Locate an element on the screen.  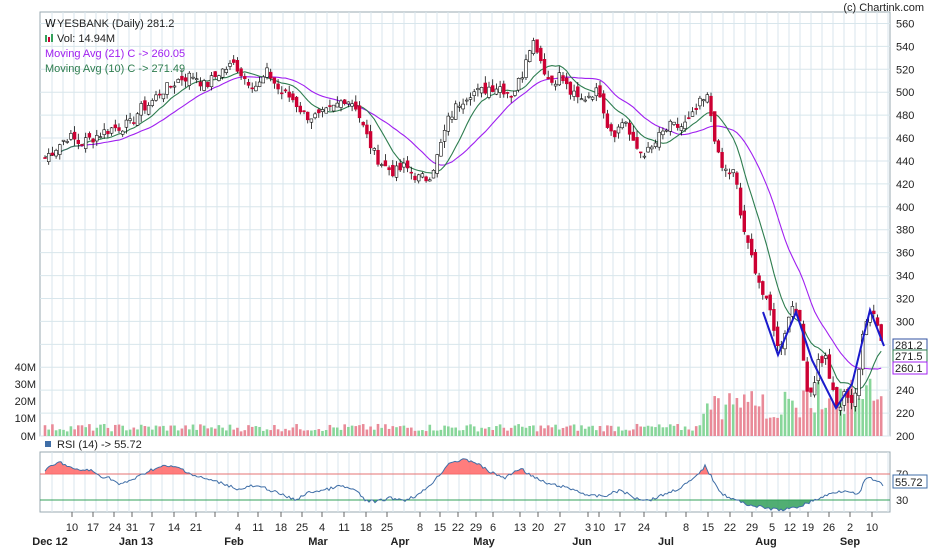
pattern-line is located at coordinates (823, 358).